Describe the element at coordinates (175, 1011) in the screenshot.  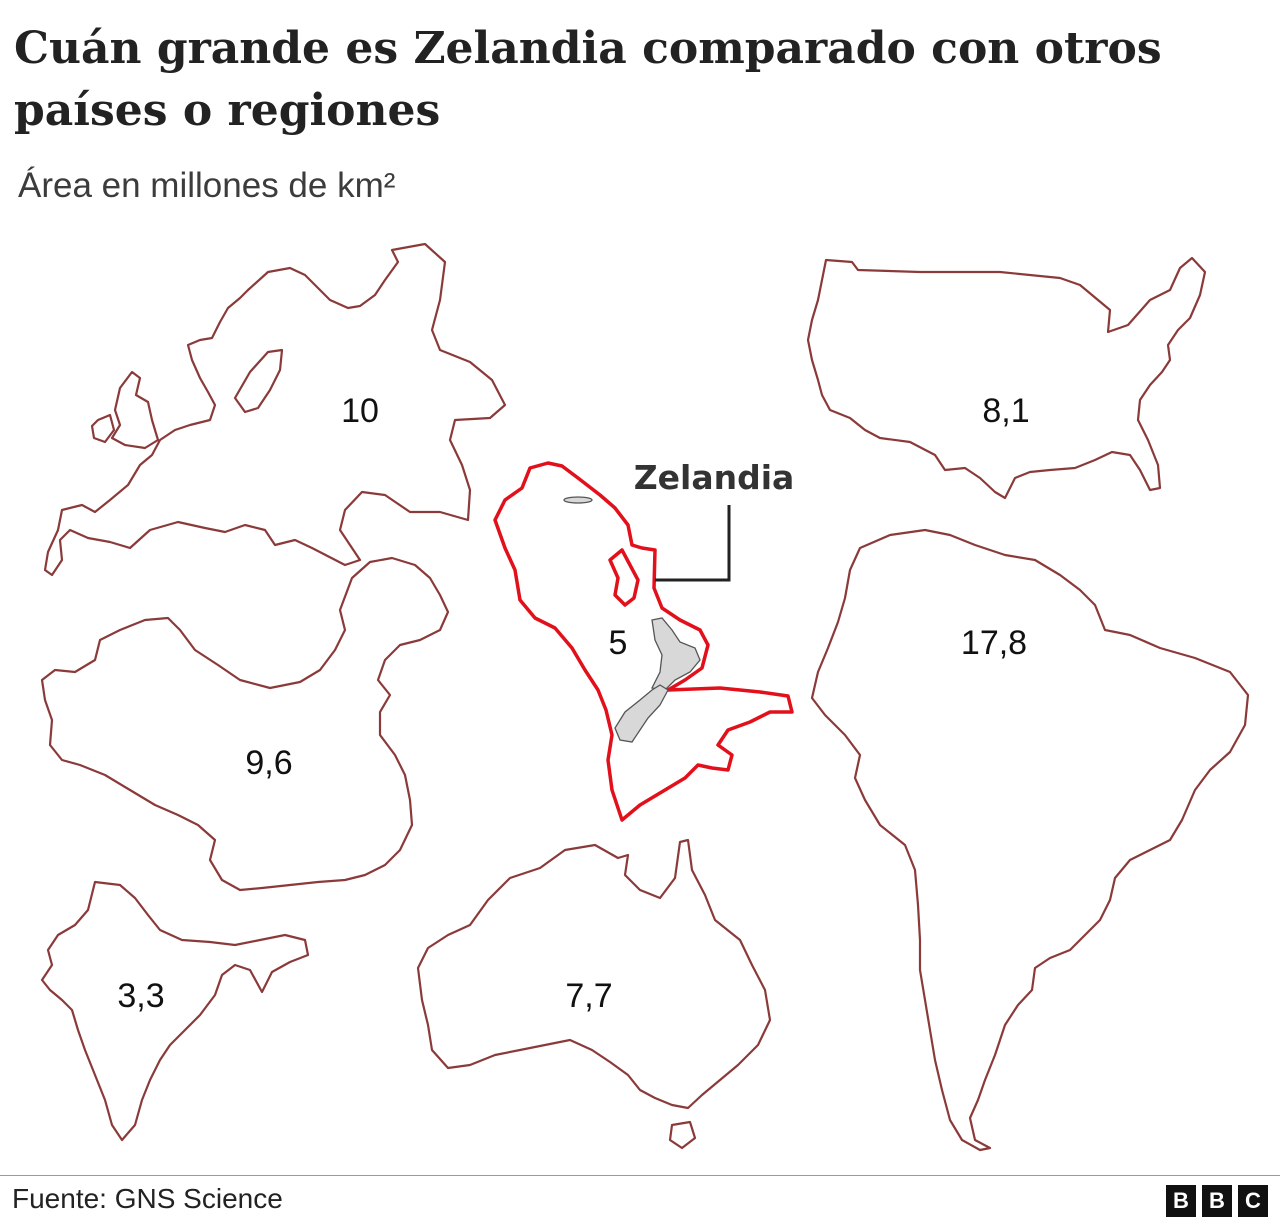
I see `region-outline-india` at that location.